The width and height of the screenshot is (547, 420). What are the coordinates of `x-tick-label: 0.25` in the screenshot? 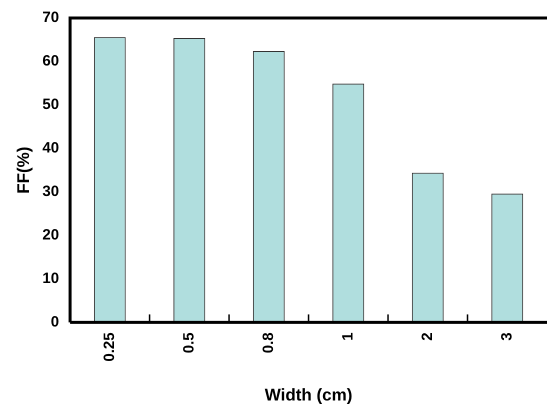 It's located at (109, 347).